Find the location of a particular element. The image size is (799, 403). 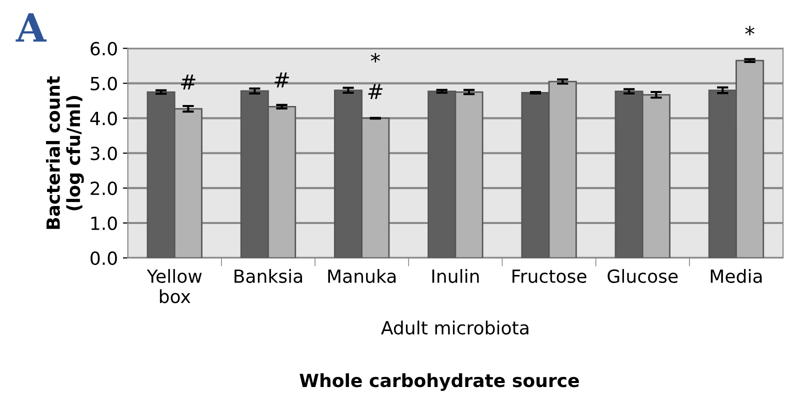

y-tick-label: 3.0 is located at coordinates (103, 153).